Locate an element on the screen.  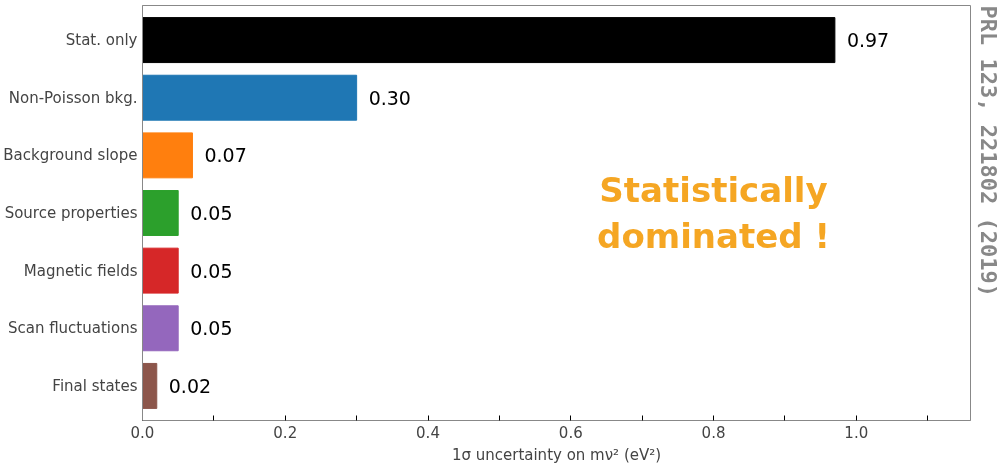
x-tick-label: 0.0 is located at coordinates (142, 432).